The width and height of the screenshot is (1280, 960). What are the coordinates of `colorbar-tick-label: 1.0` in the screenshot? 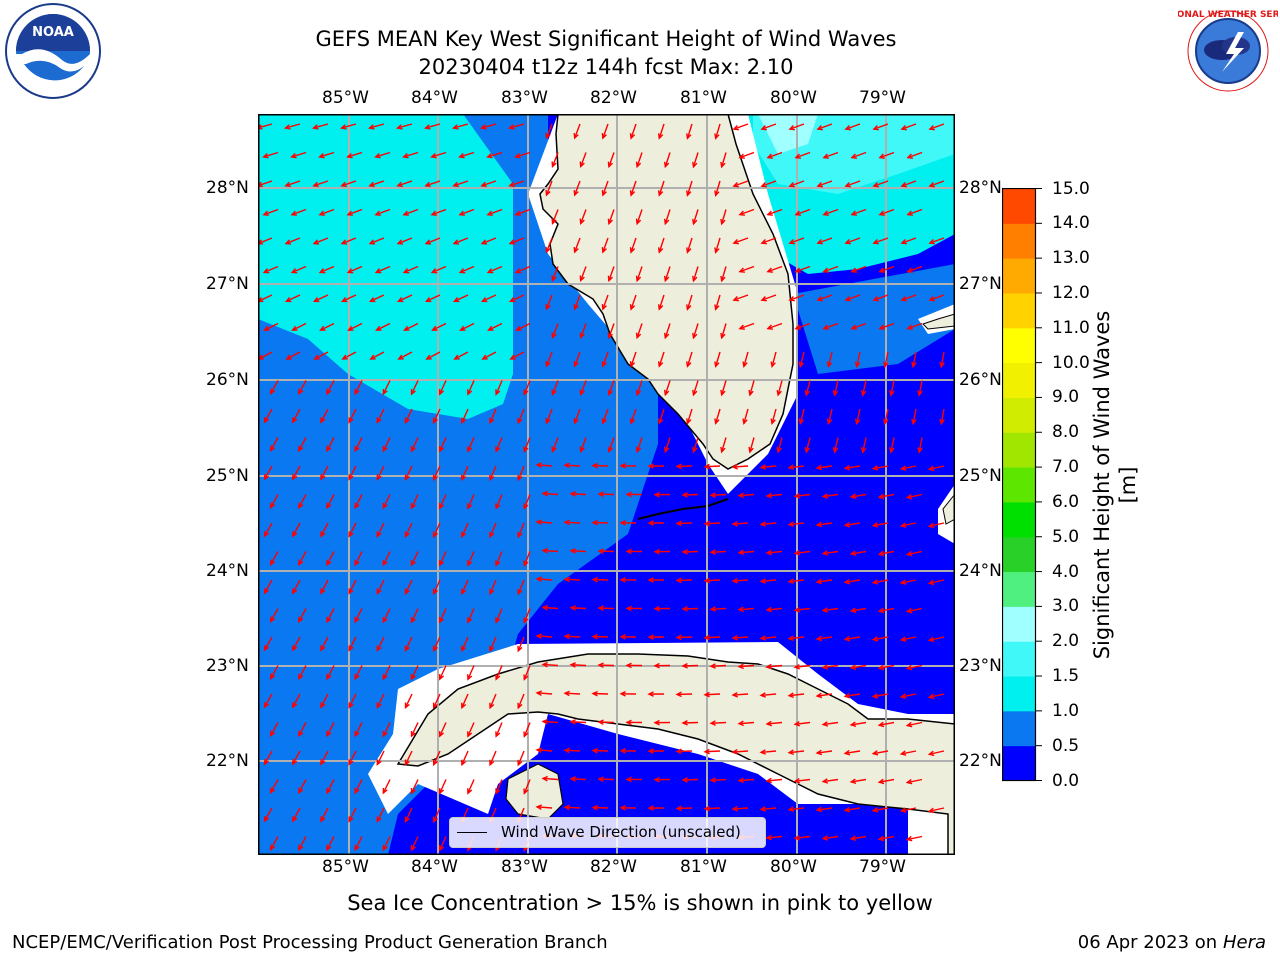 It's located at (1066, 710).